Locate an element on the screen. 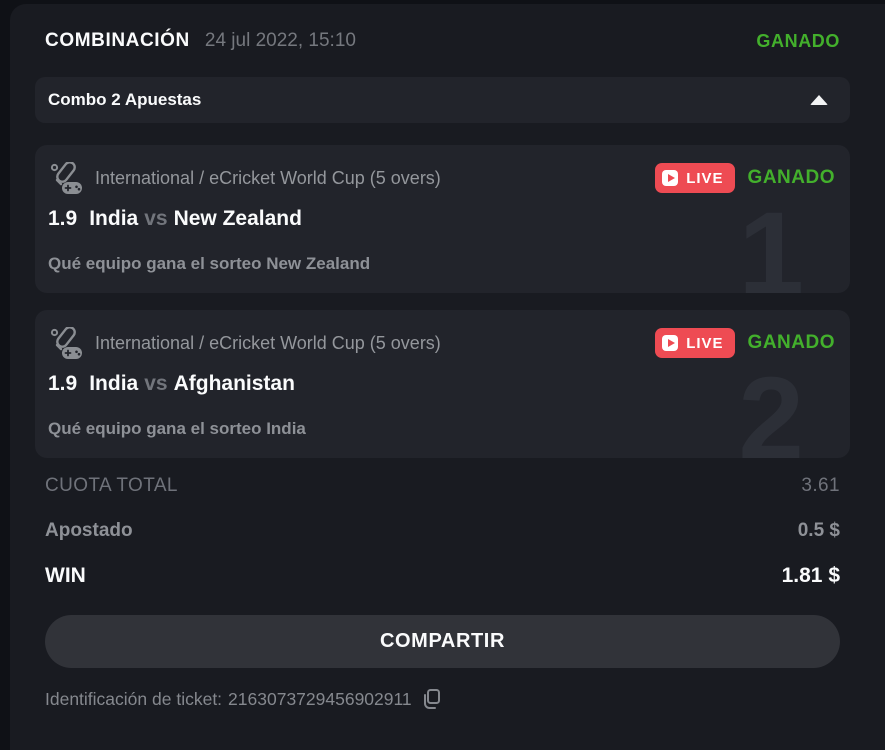 This screenshot has height=750, width=885. team-away: New Zealand is located at coordinates (237, 218).